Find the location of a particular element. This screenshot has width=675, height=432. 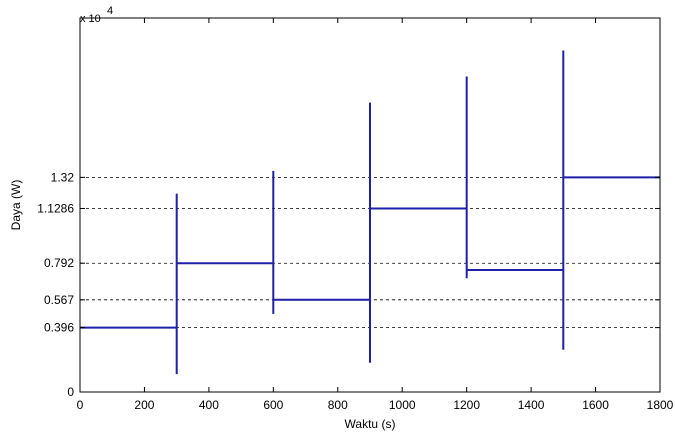

y-tick-label: 1.32 is located at coordinates (63, 177).